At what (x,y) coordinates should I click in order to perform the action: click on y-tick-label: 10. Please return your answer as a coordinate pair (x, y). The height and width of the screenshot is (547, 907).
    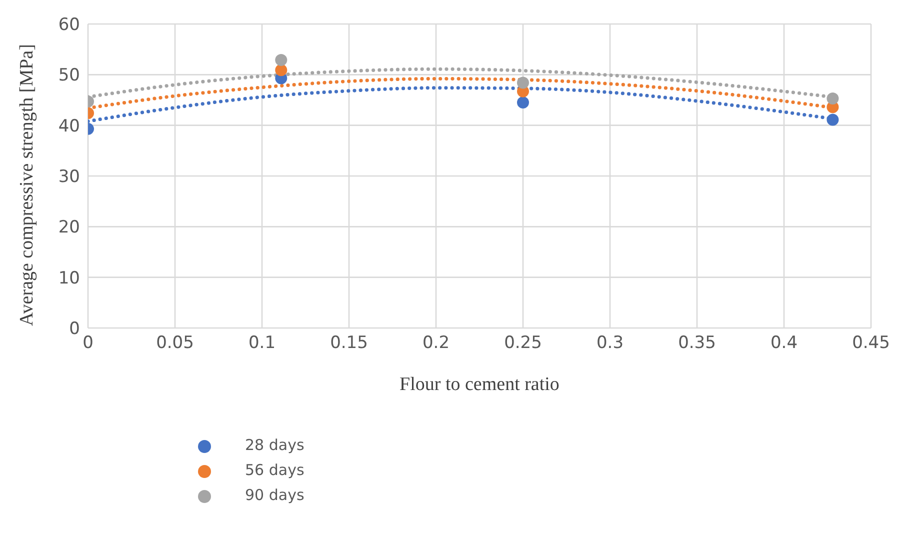
    Looking at the image, I should click on (69, 278).